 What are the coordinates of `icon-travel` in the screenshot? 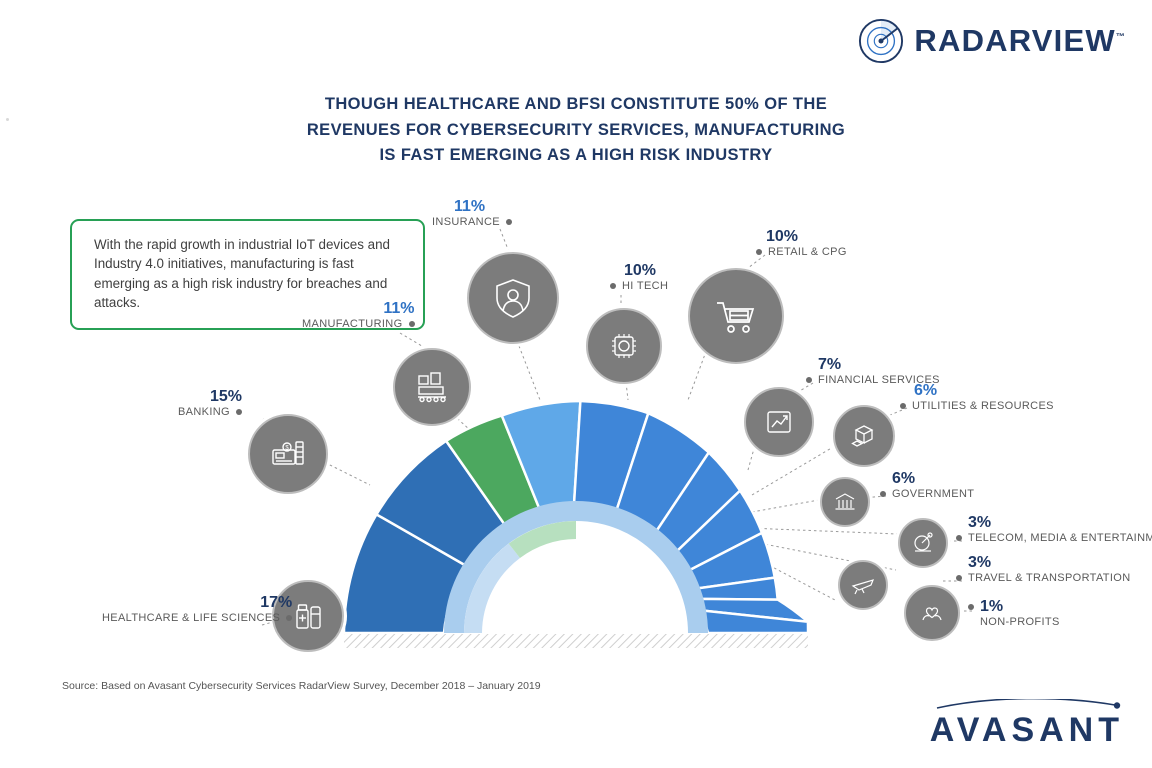 It's located at (863, 585).